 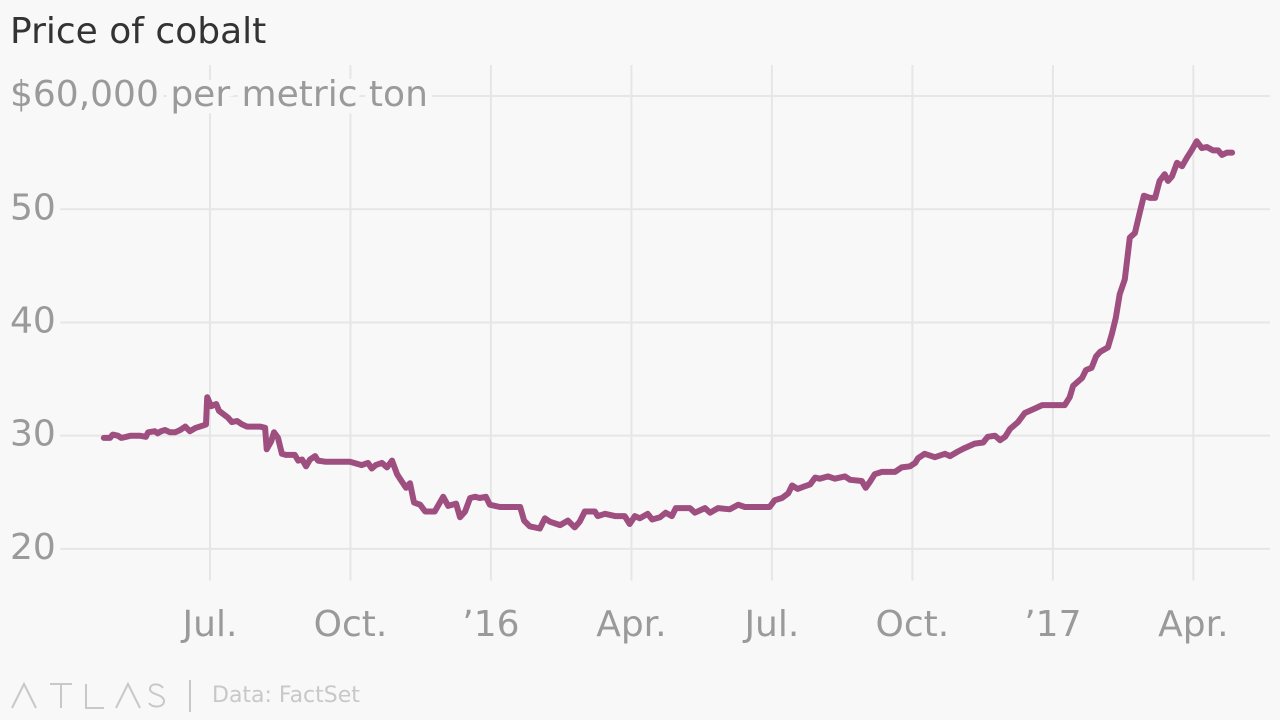 What do you see at coordinates (219, 94) in the screenshot?
I see `y-tick-label: $60,000 per metric ton` at bounding box center [219, 94].